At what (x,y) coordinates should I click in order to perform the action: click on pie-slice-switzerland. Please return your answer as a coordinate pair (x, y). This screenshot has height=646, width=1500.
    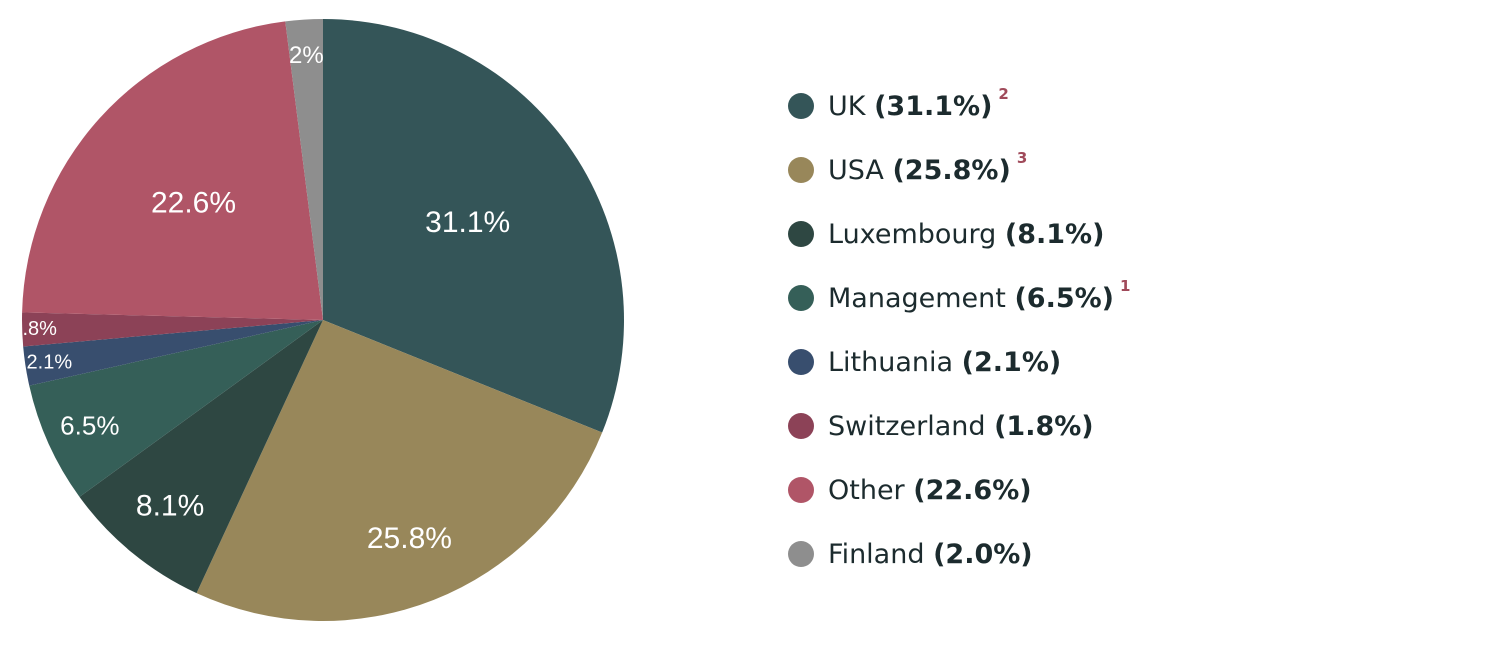
    Looking at the image, I should click on (173, 329).